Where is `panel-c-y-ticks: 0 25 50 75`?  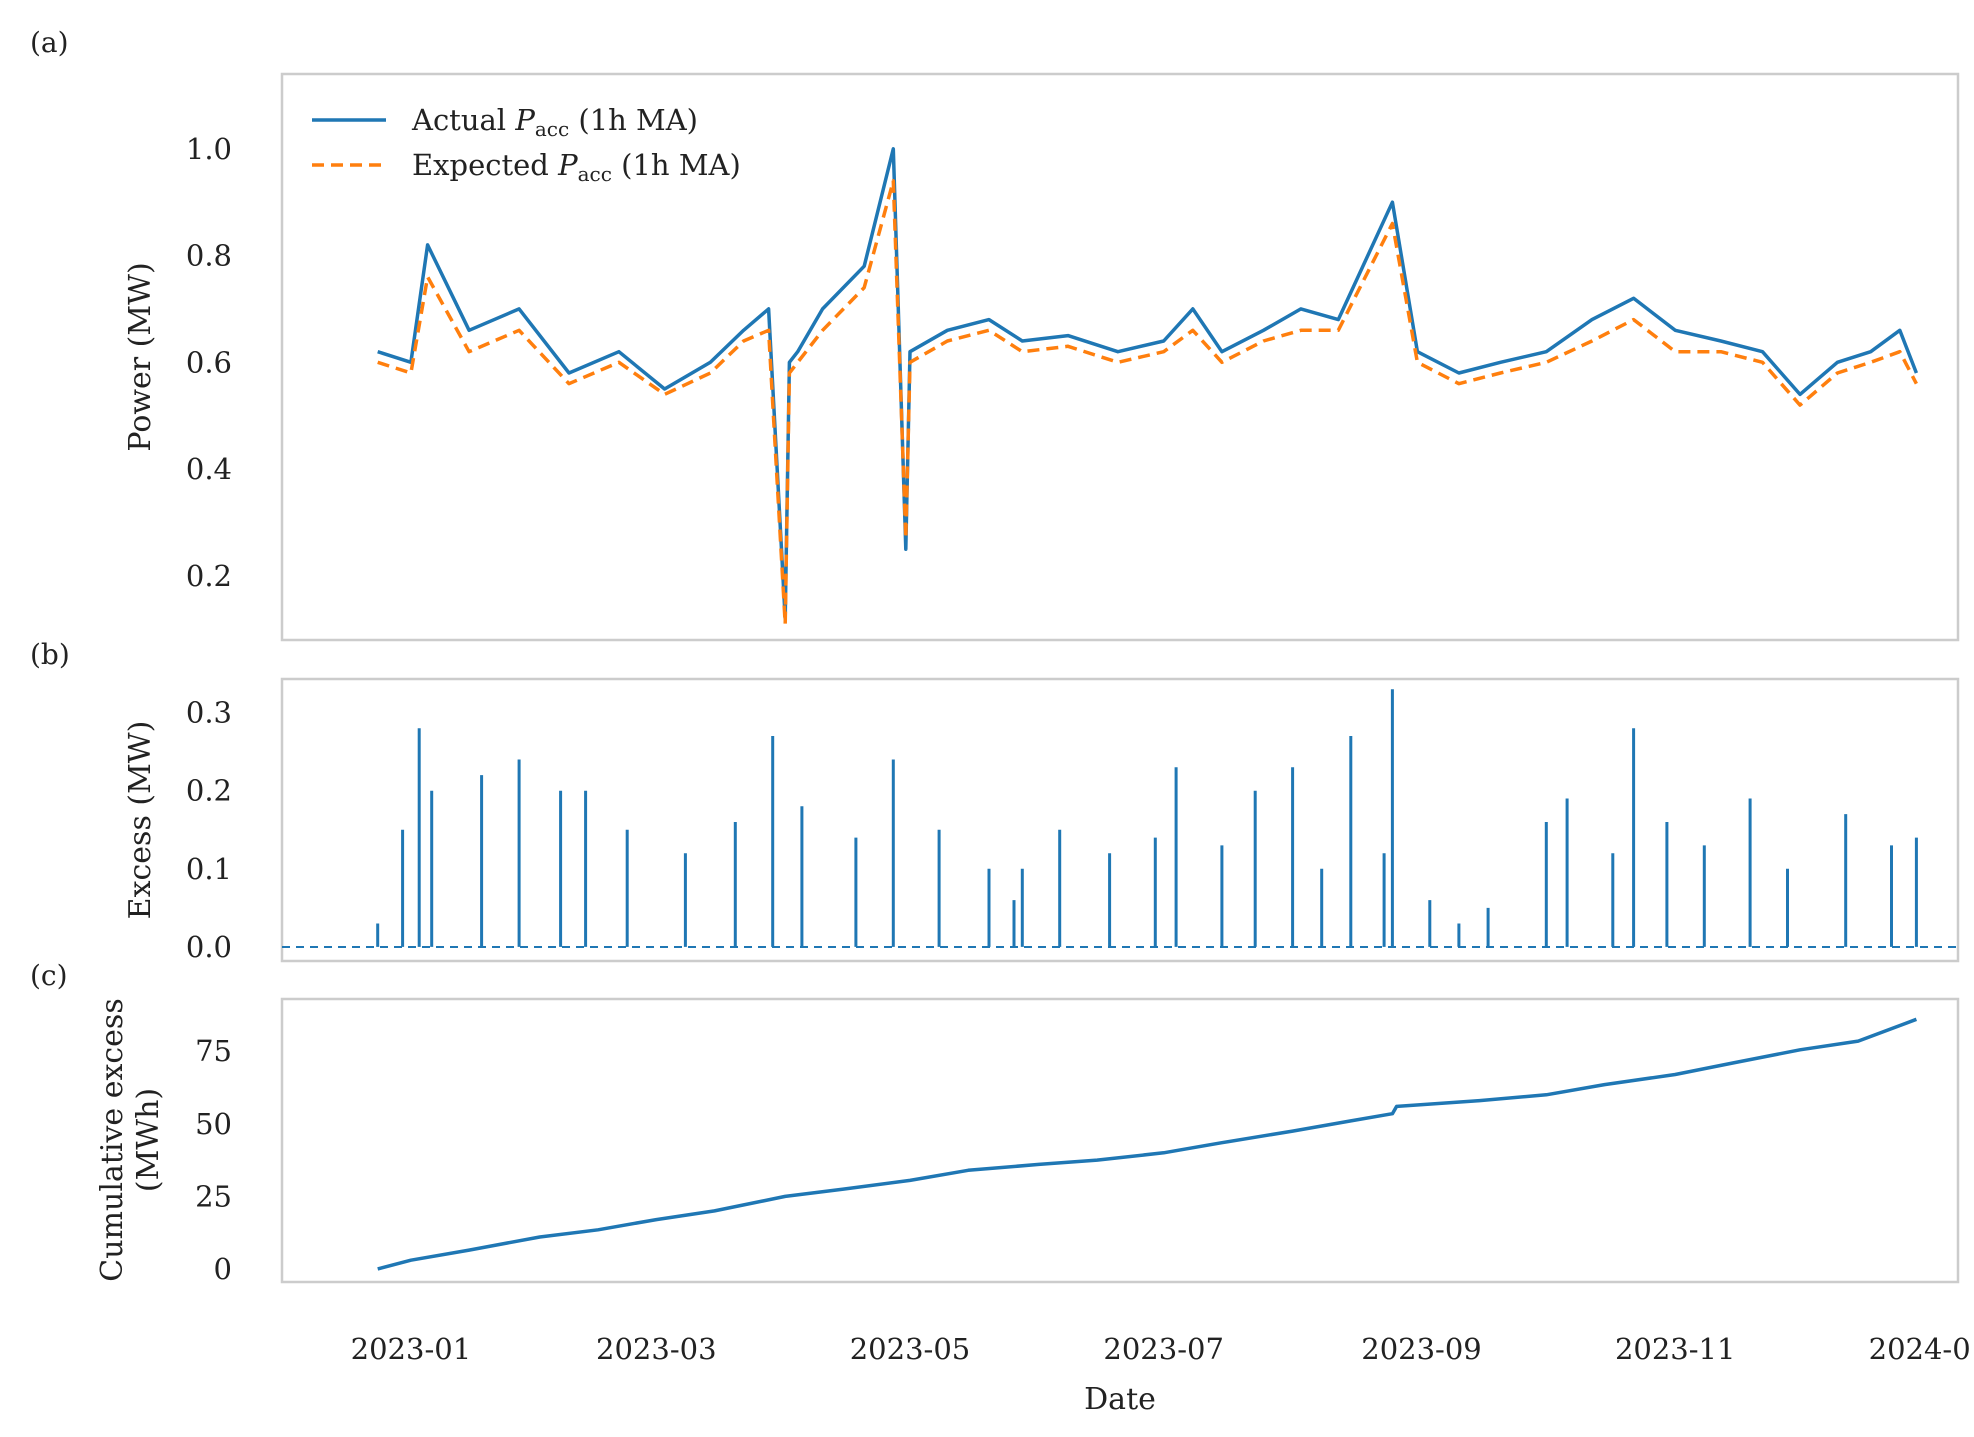 panel-c-y-ticks: 0 25 50 75 is located at coordinates (213, 1160).